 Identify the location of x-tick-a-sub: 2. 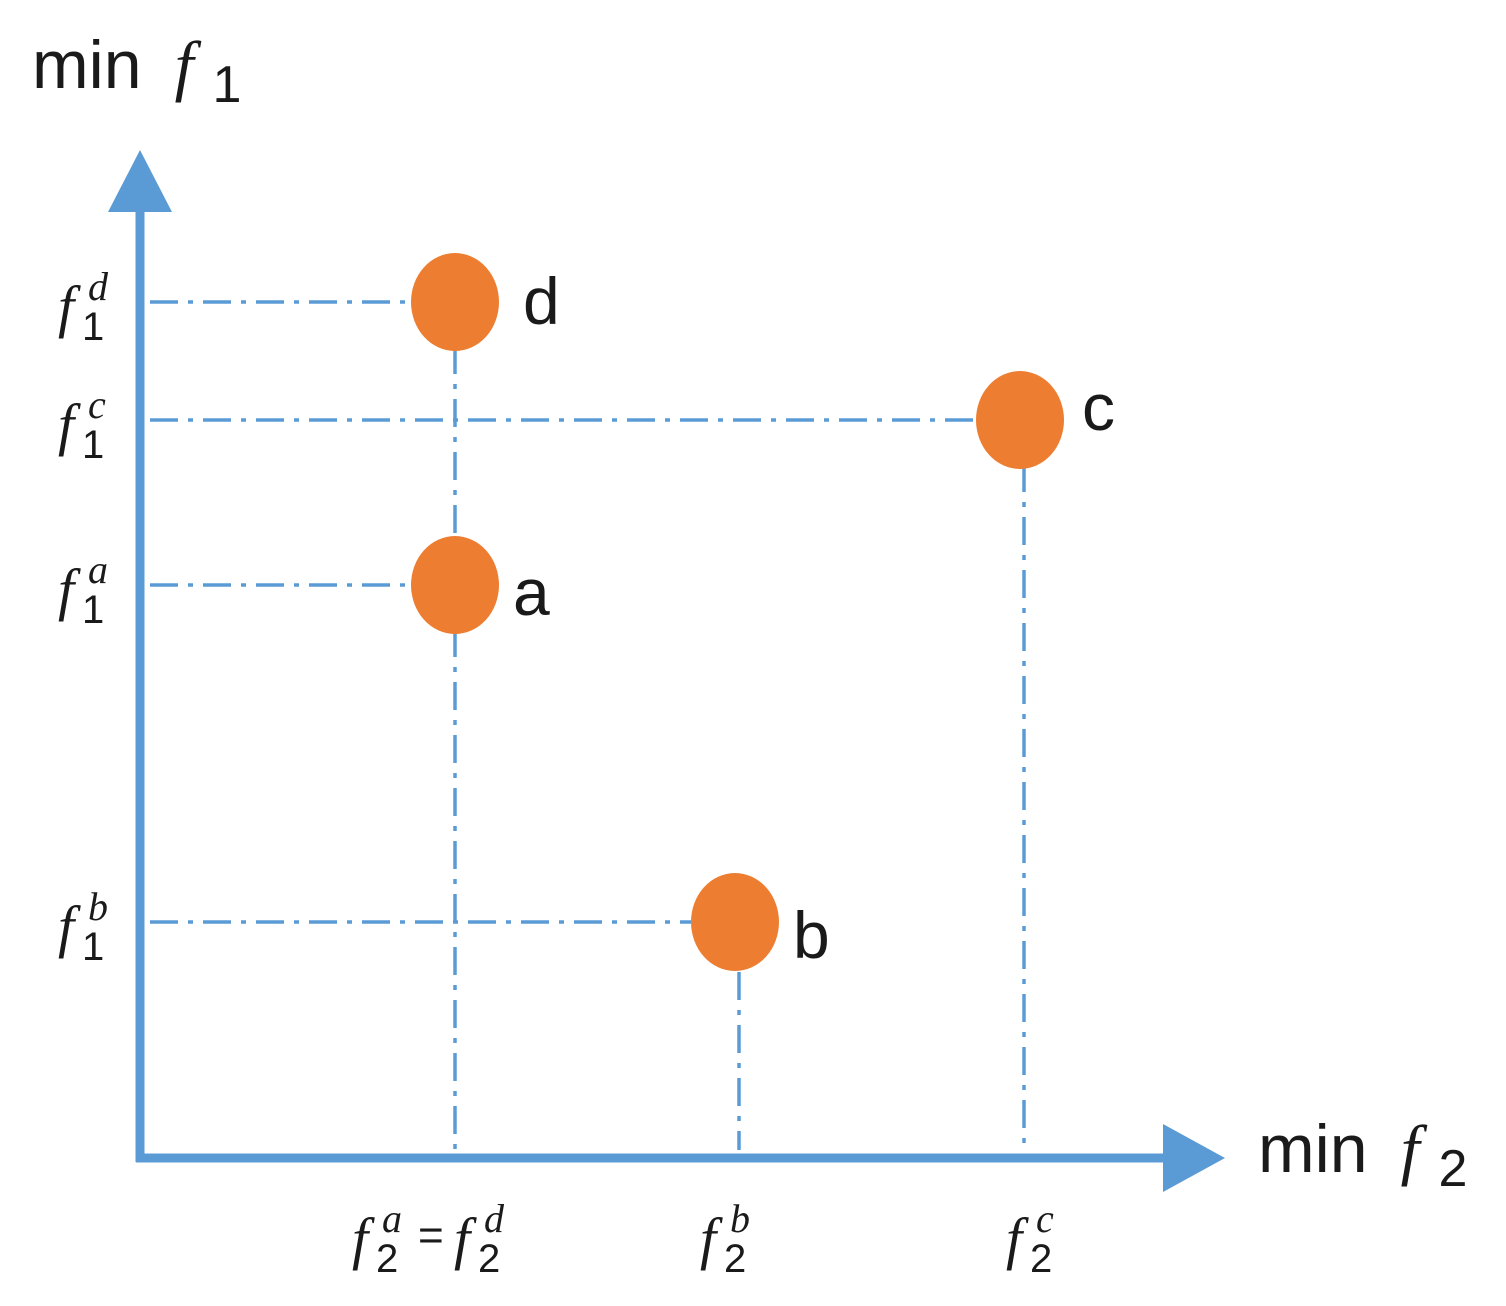
(387, 1259).